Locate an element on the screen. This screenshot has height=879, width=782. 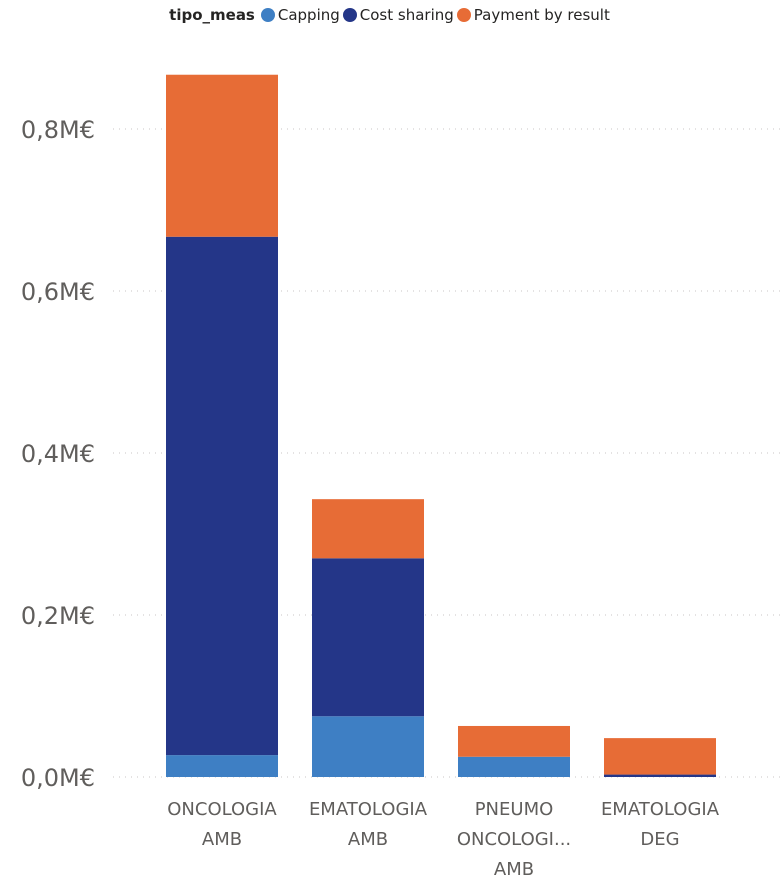
x-tick-label: PNEUMO is located at coordinates (514, 809).